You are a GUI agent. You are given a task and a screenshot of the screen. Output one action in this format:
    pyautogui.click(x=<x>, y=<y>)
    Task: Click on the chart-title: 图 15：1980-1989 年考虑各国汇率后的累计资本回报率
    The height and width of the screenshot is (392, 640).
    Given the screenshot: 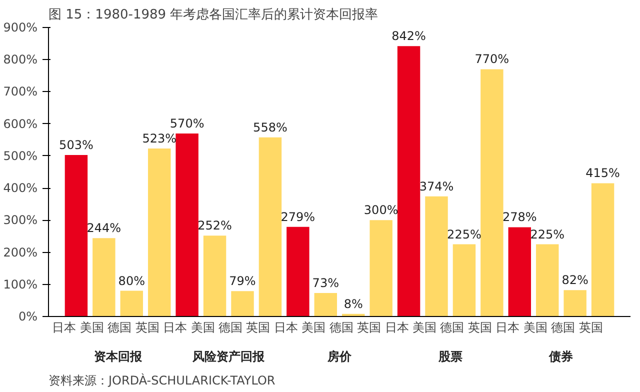 What is the action you would take?
    pyautogui.click(x=213, y=14)
    